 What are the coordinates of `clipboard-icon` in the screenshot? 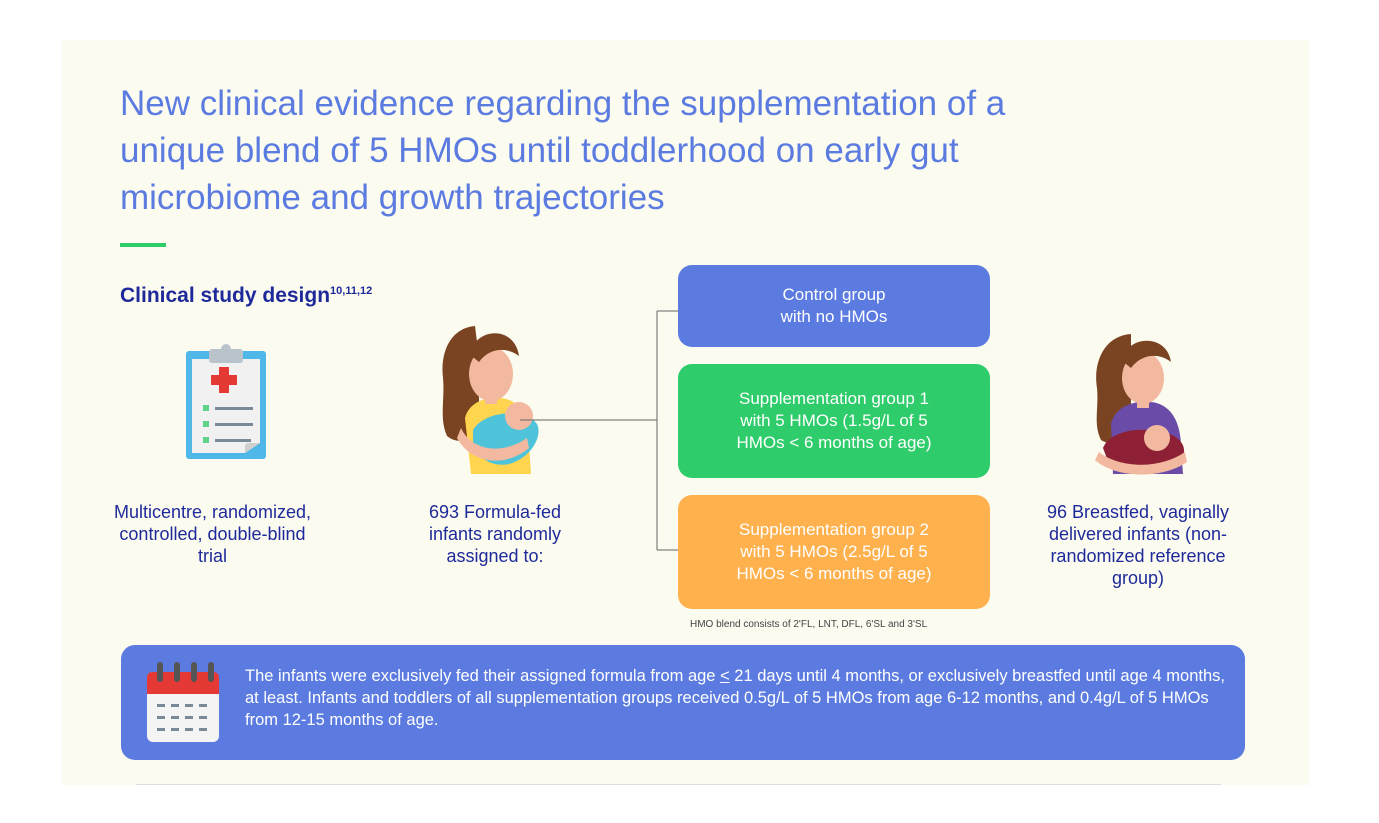 It's located at (226, 401).